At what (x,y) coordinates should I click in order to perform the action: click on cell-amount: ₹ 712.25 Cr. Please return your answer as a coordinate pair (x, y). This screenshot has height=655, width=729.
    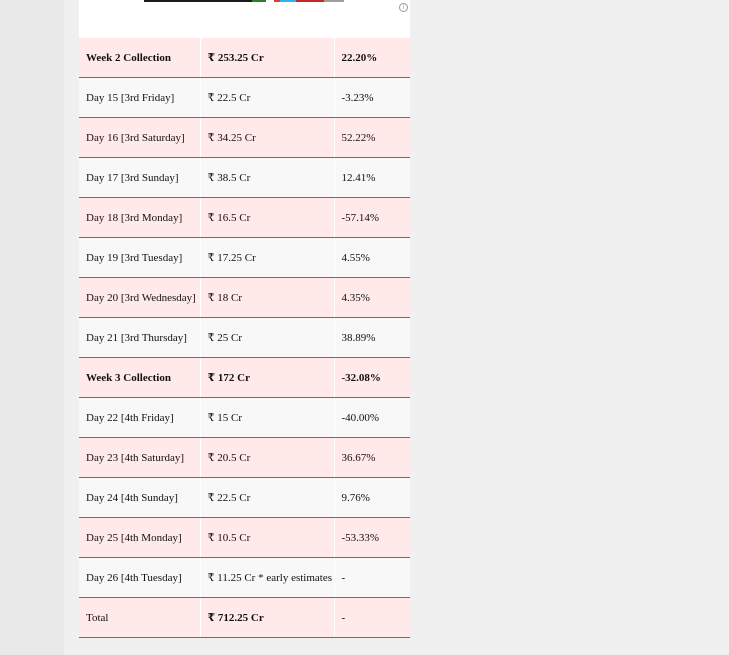
    Looking at the image, I should click on (267, 617).